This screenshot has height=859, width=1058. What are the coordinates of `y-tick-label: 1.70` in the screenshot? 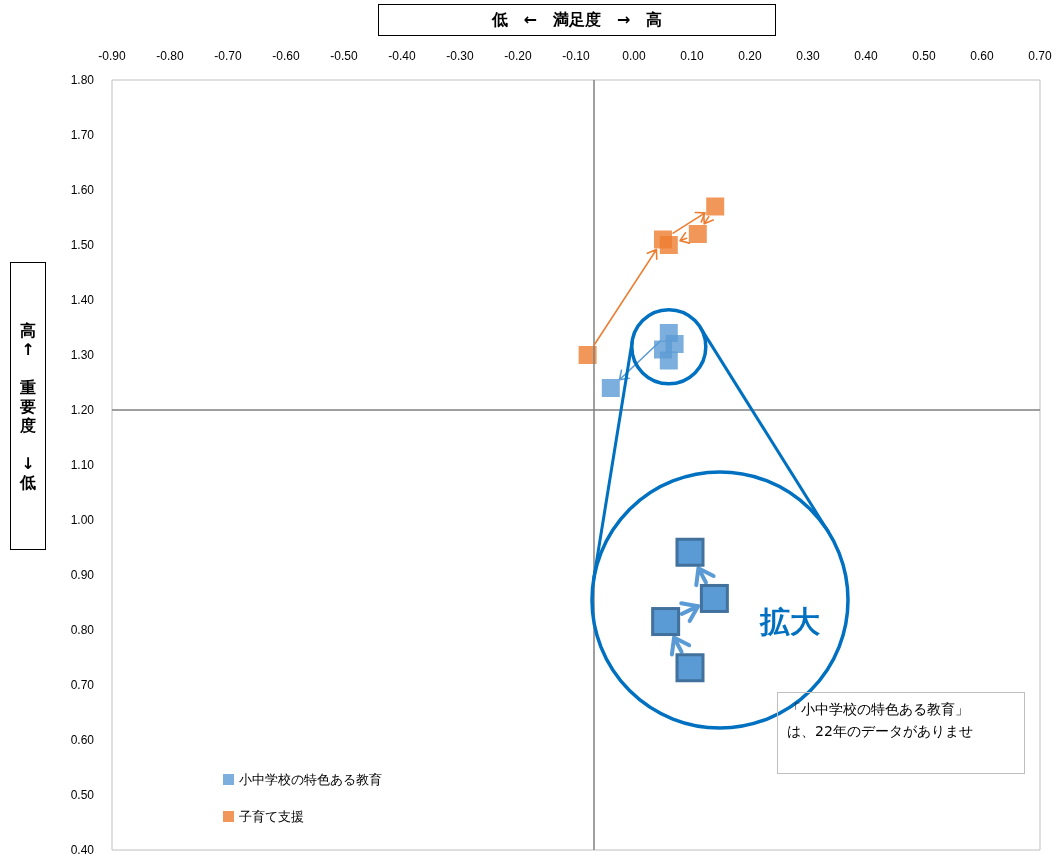 It's located at (82, 135).